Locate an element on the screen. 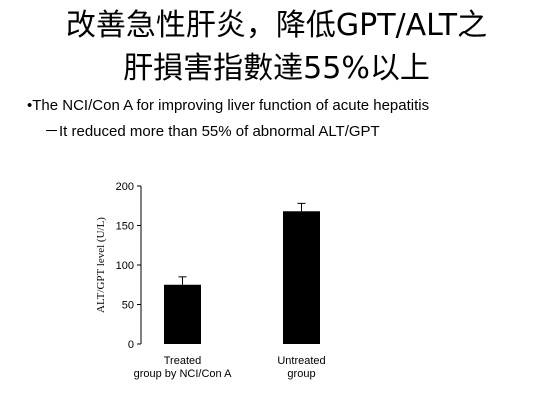 This screenshot has width=553, height=416. category-label: Untreated group is located at coordinates (301, 367).